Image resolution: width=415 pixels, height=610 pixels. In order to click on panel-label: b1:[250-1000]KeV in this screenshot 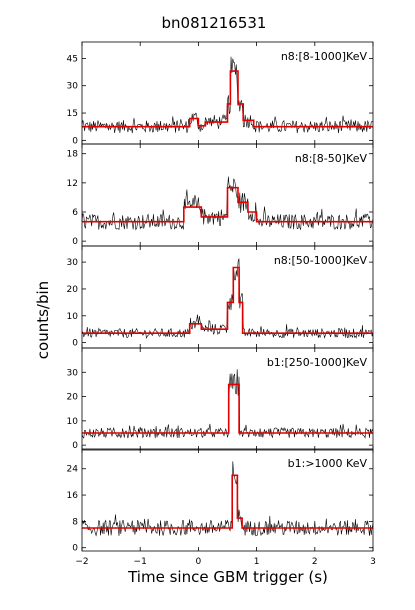, I will do `click(317, 362)`.